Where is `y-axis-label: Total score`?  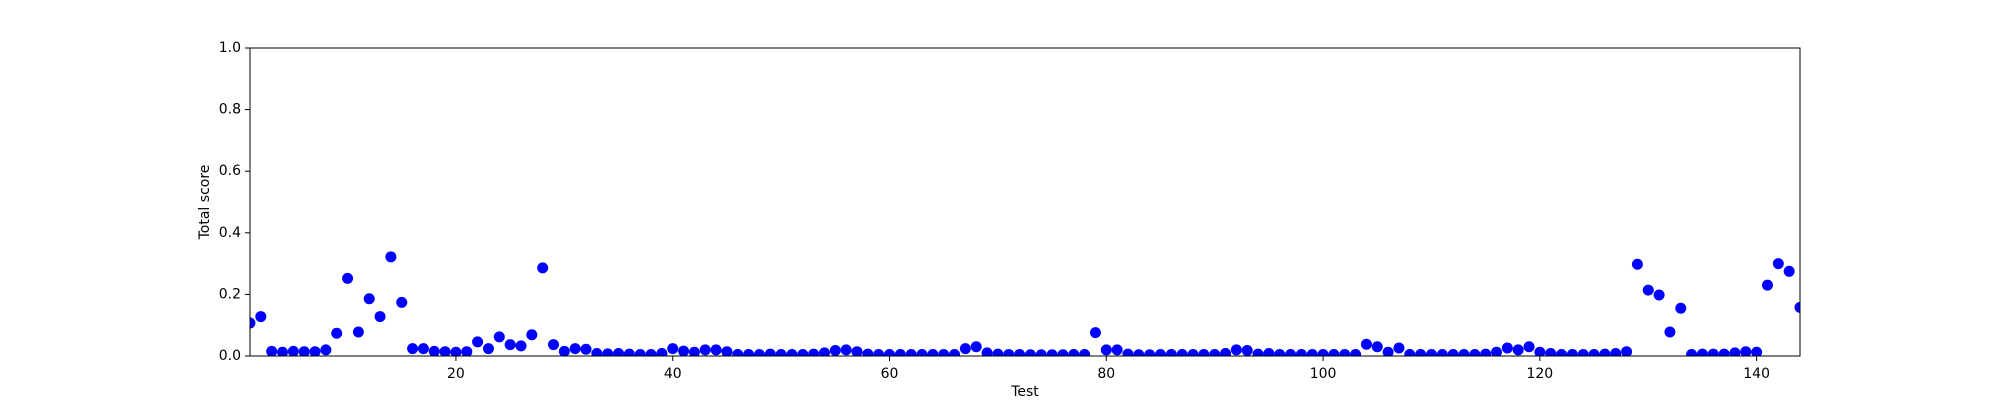
y-axis-label: Total score is located at coordinates (205, 203).